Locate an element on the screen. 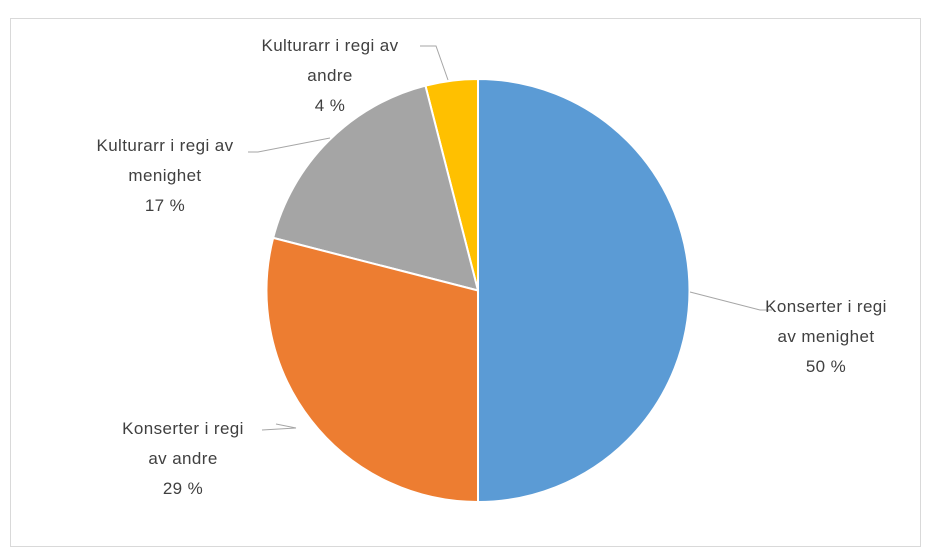 The width and height of the screenshot is (932, 559). category-label: Kulturarr i regi av menighet is located at coordinates (165, 160).